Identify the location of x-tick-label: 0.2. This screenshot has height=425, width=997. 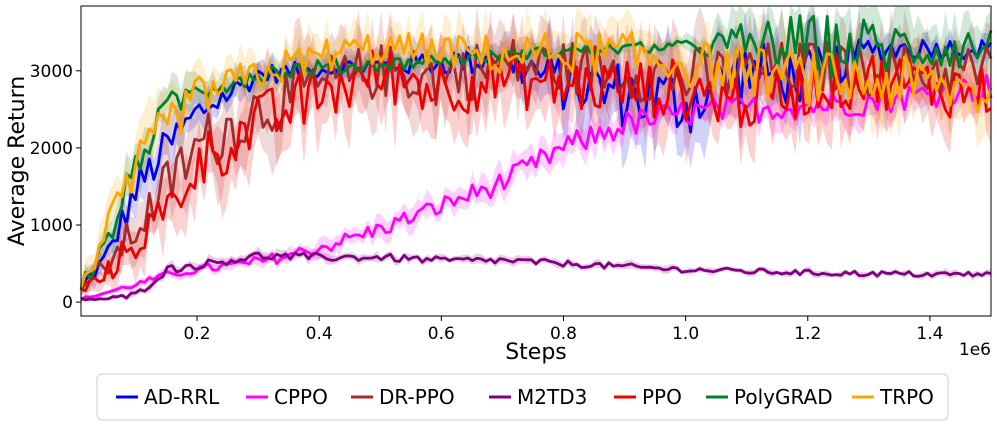
(197, 334).